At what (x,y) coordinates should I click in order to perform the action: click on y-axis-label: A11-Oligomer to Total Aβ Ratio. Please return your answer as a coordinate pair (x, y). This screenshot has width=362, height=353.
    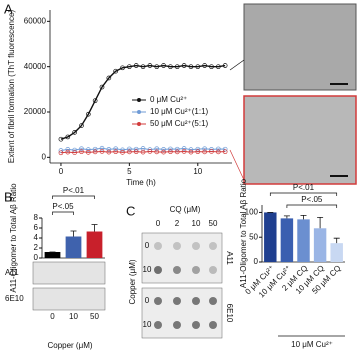
    Looking at the image, I should click on (243, 233).